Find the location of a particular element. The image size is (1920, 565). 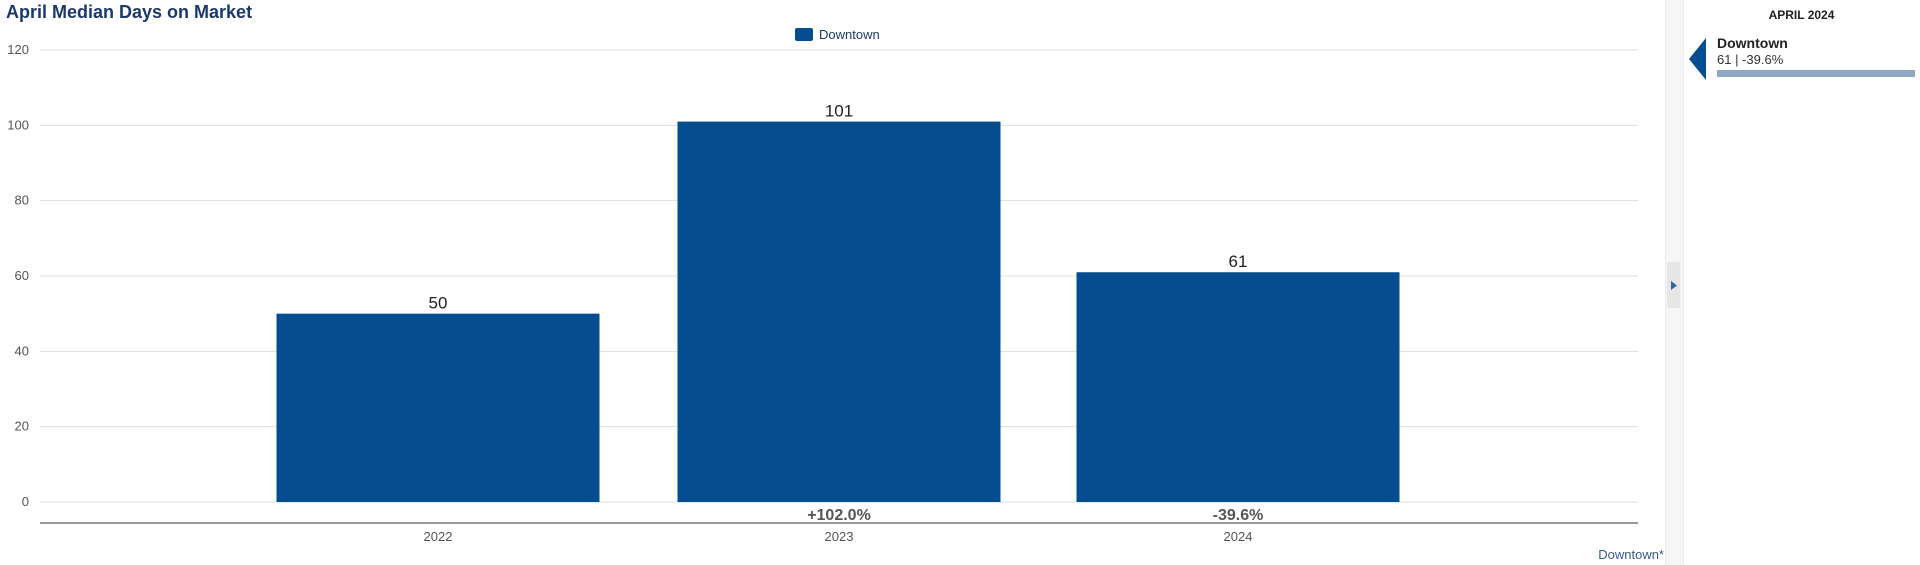

data-label: 50 is located at coordinates (438, 303).